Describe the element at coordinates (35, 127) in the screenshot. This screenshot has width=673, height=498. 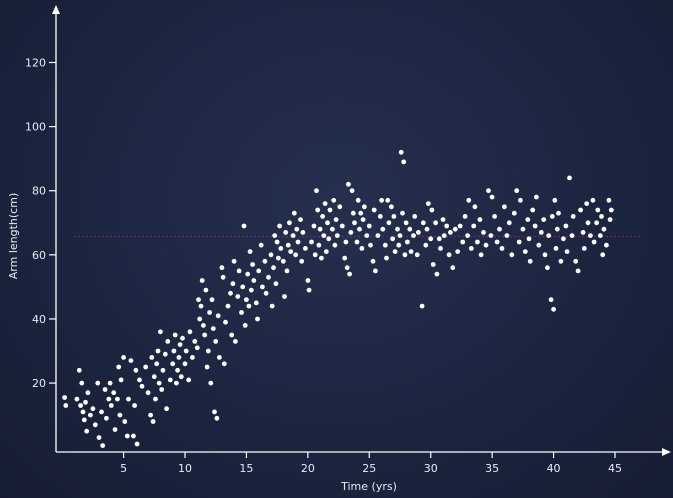
I see `y-tick-label: 100` at that location.